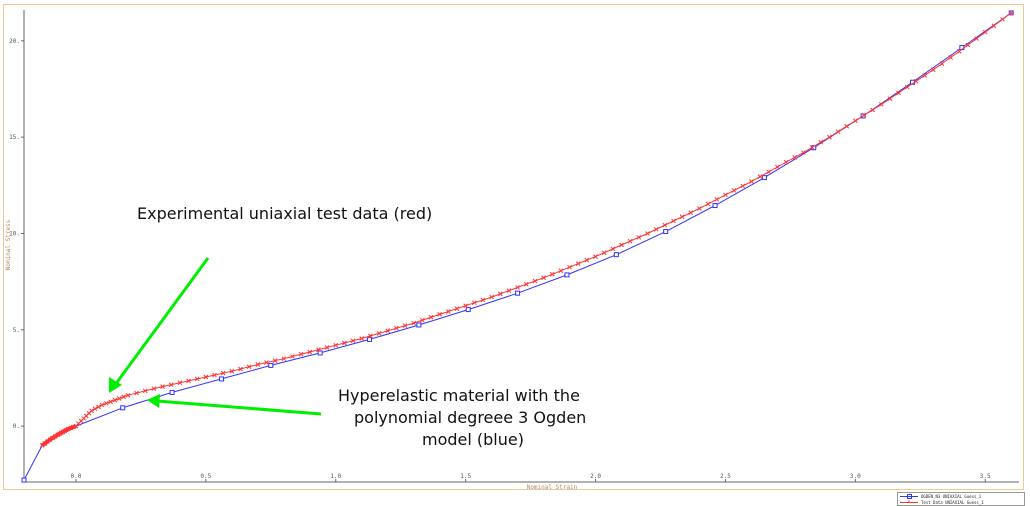 The height and width of the screenshot is (506, 1030). I want to click on x-tick-label: 0.0, so click(76, 476).